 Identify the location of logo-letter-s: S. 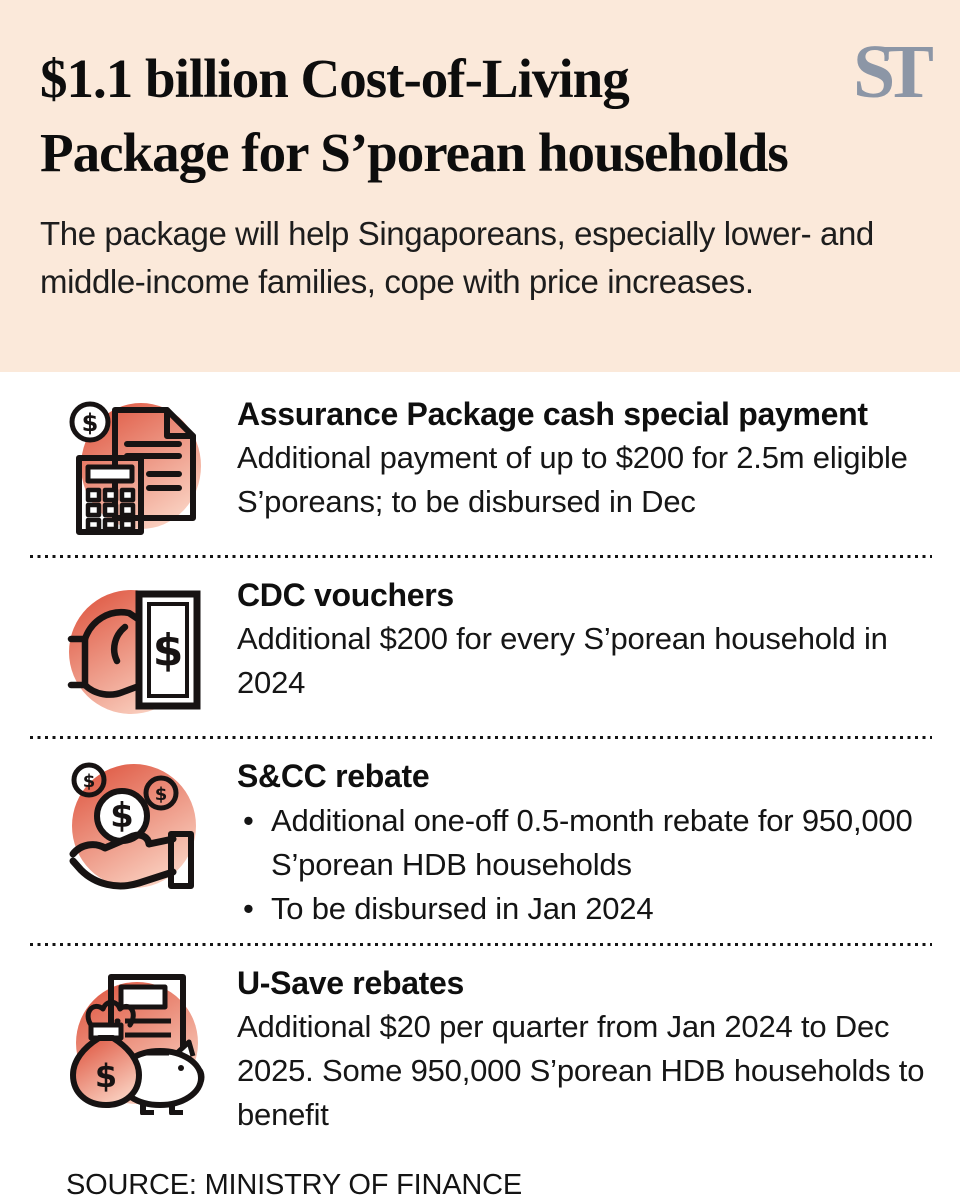
(874, 72).